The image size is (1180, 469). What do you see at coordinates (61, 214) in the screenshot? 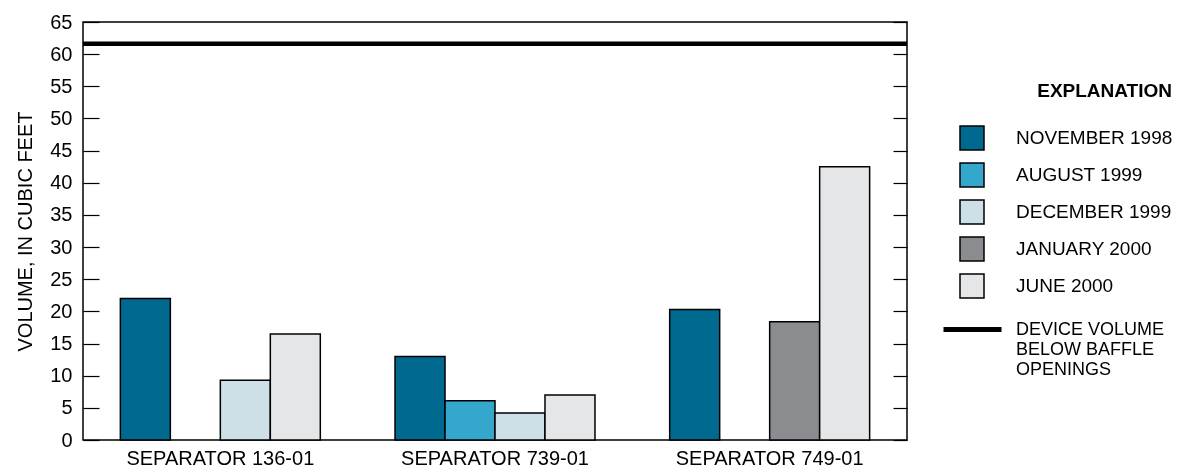
I see `y-tick-label: 35` at bounding box center [61, 214].